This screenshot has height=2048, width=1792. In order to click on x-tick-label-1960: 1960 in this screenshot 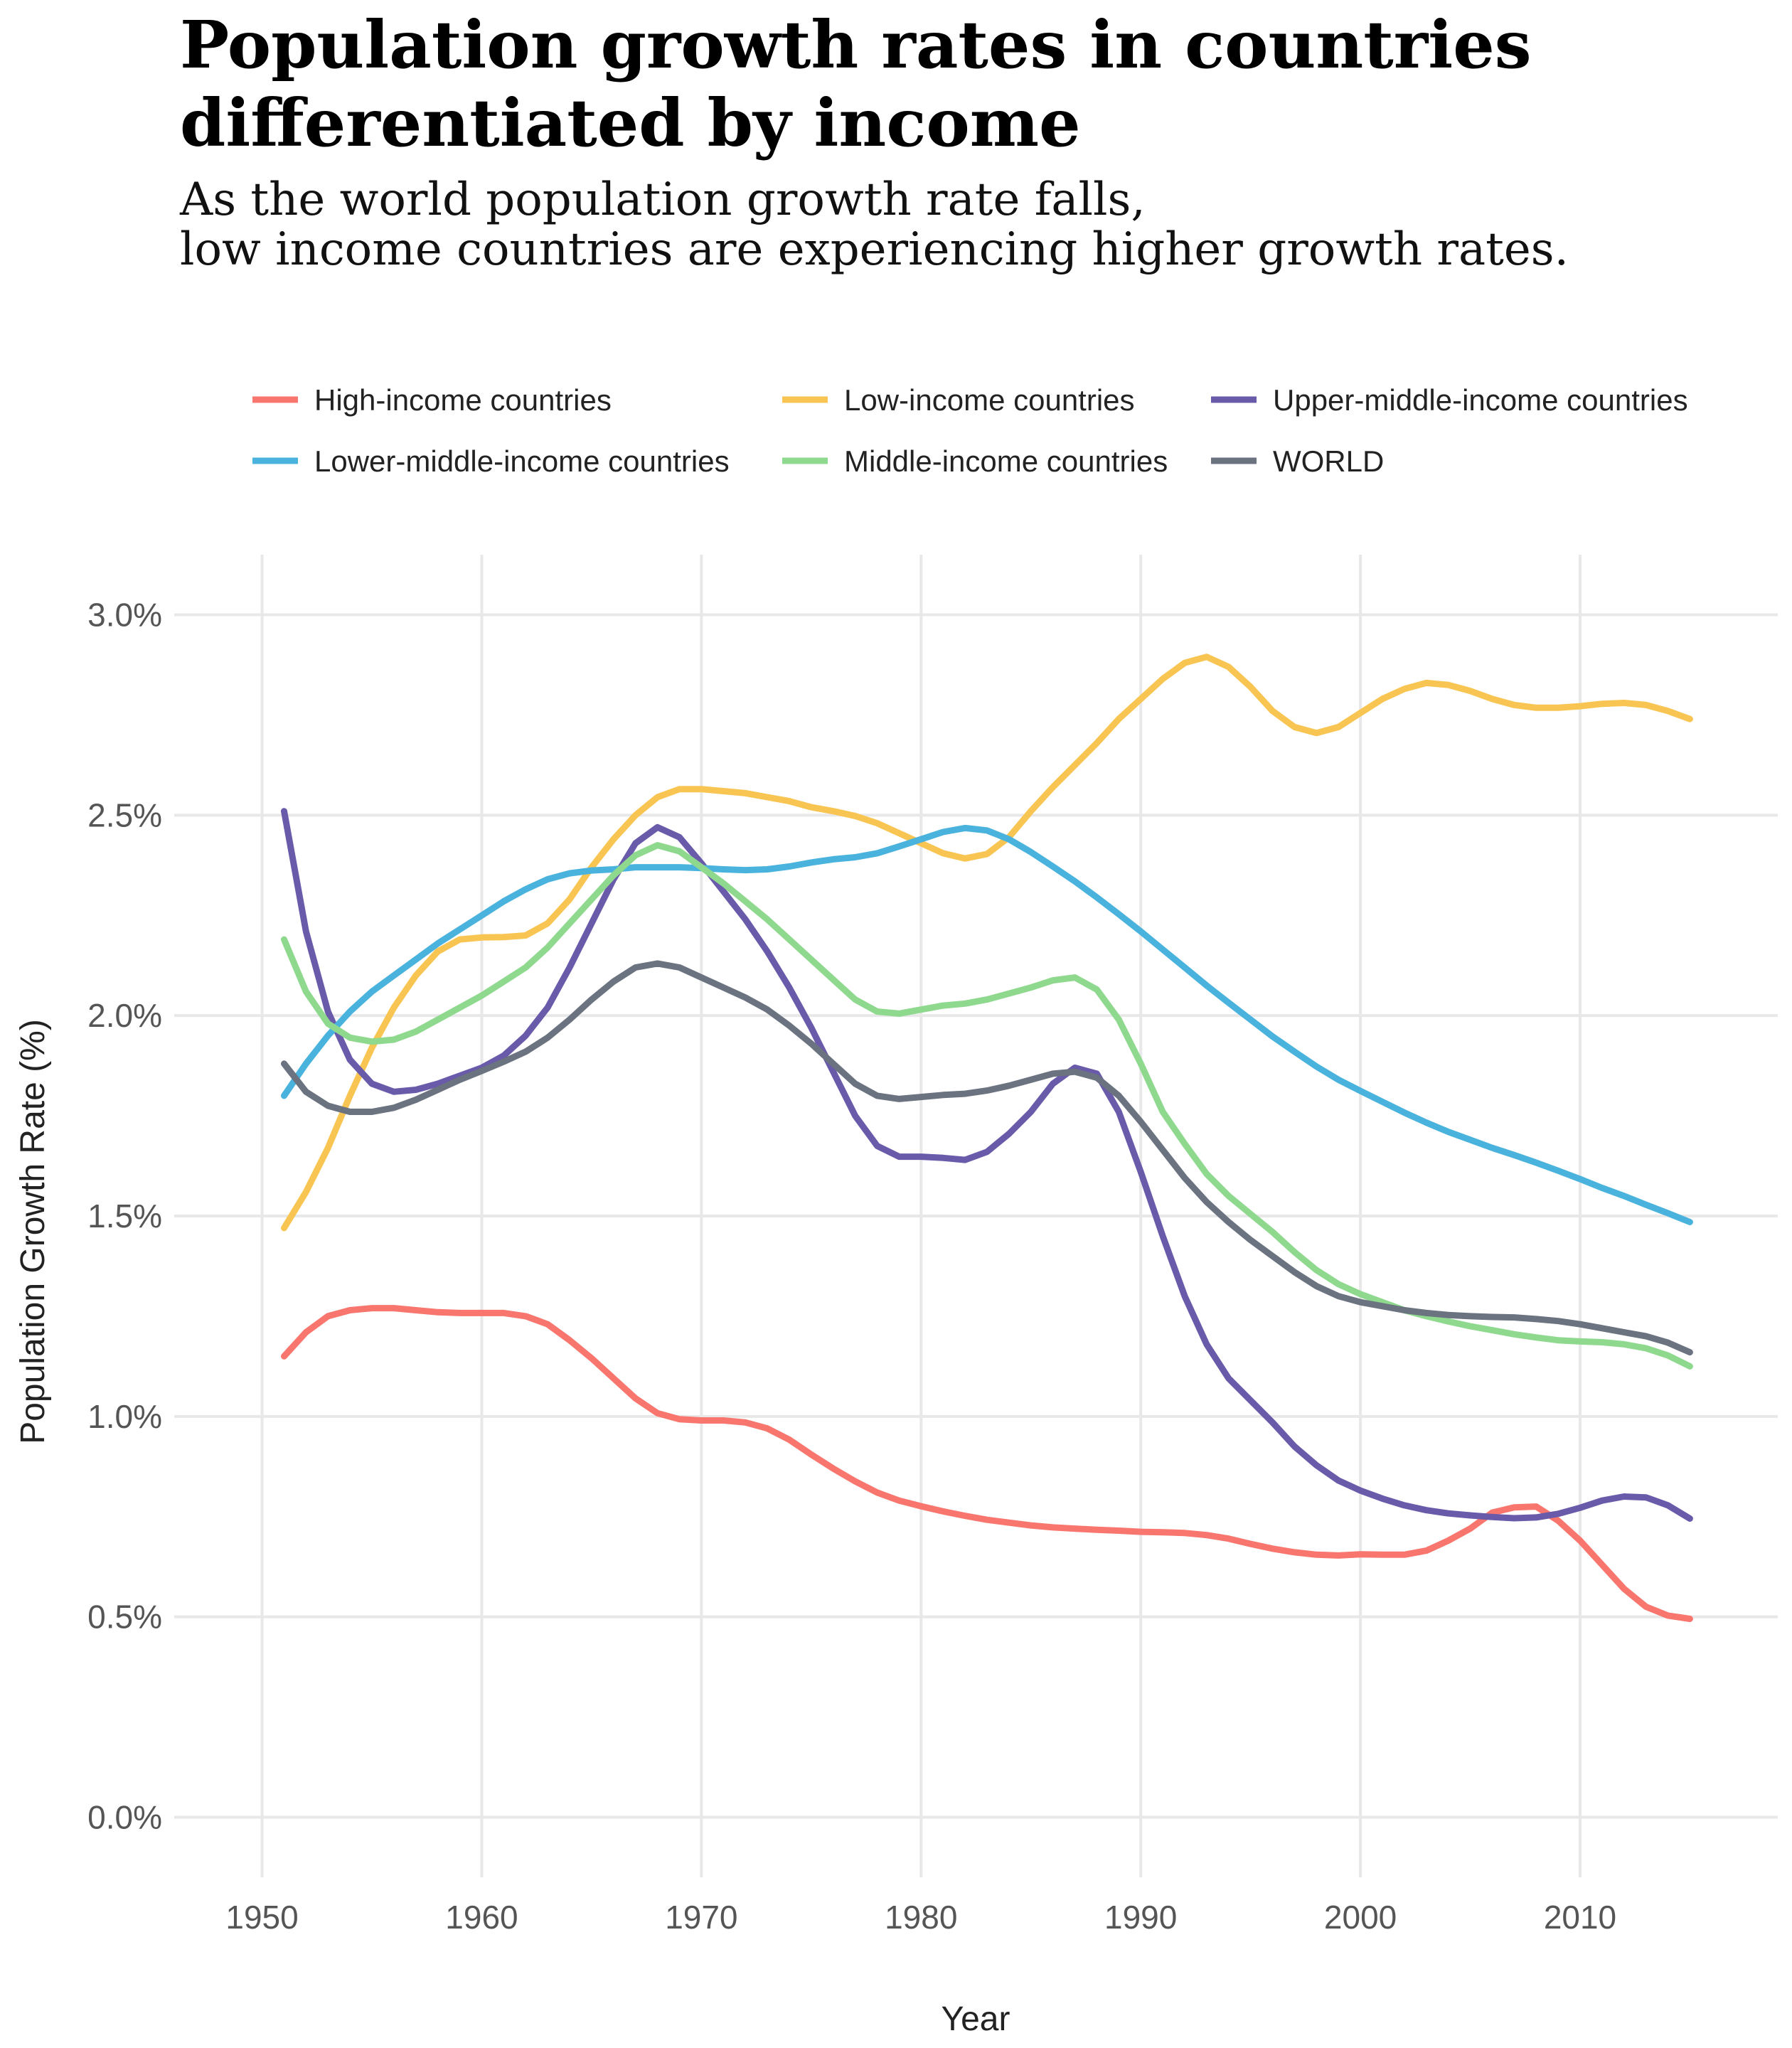, I will do `click(481, 1917)`.